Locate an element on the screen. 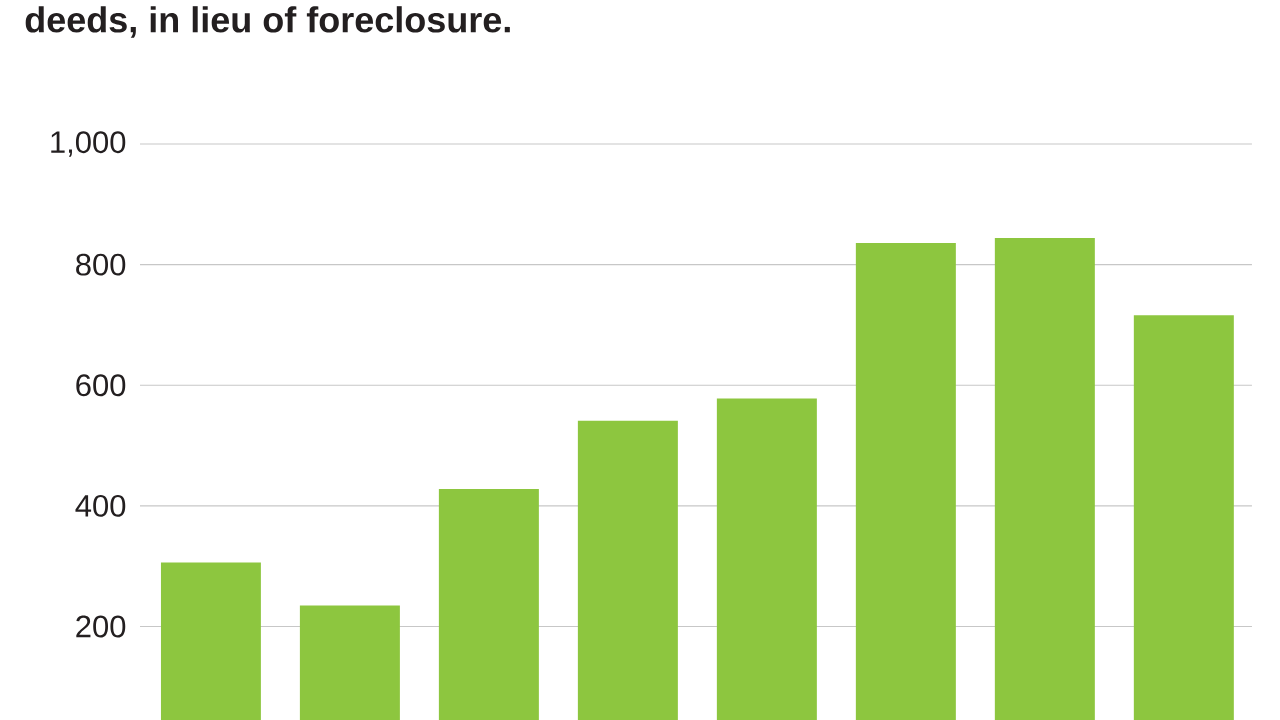 This screenshot has width=1280, height=720. chart-title: deeds, in lieu of foreclosure. is located at coordinates (267, 22).